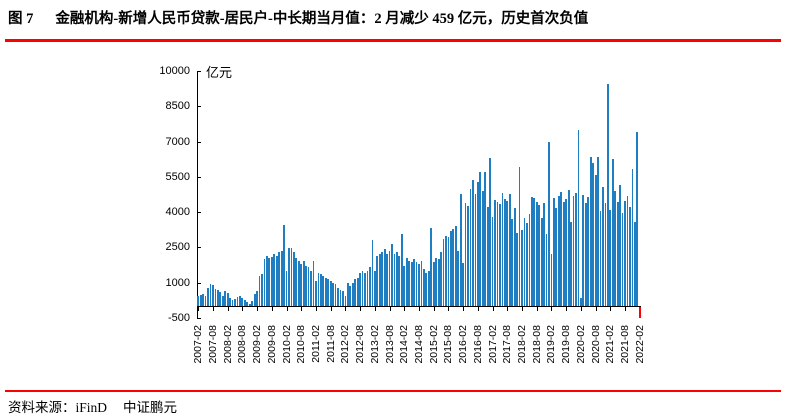 Image resolution: width=790 pixels, height=419 pixels. What do you see at coordinates (639, 344) in the screenshot?
I see `x-tick-label: 2022-02` at bounding box center [639, 344].